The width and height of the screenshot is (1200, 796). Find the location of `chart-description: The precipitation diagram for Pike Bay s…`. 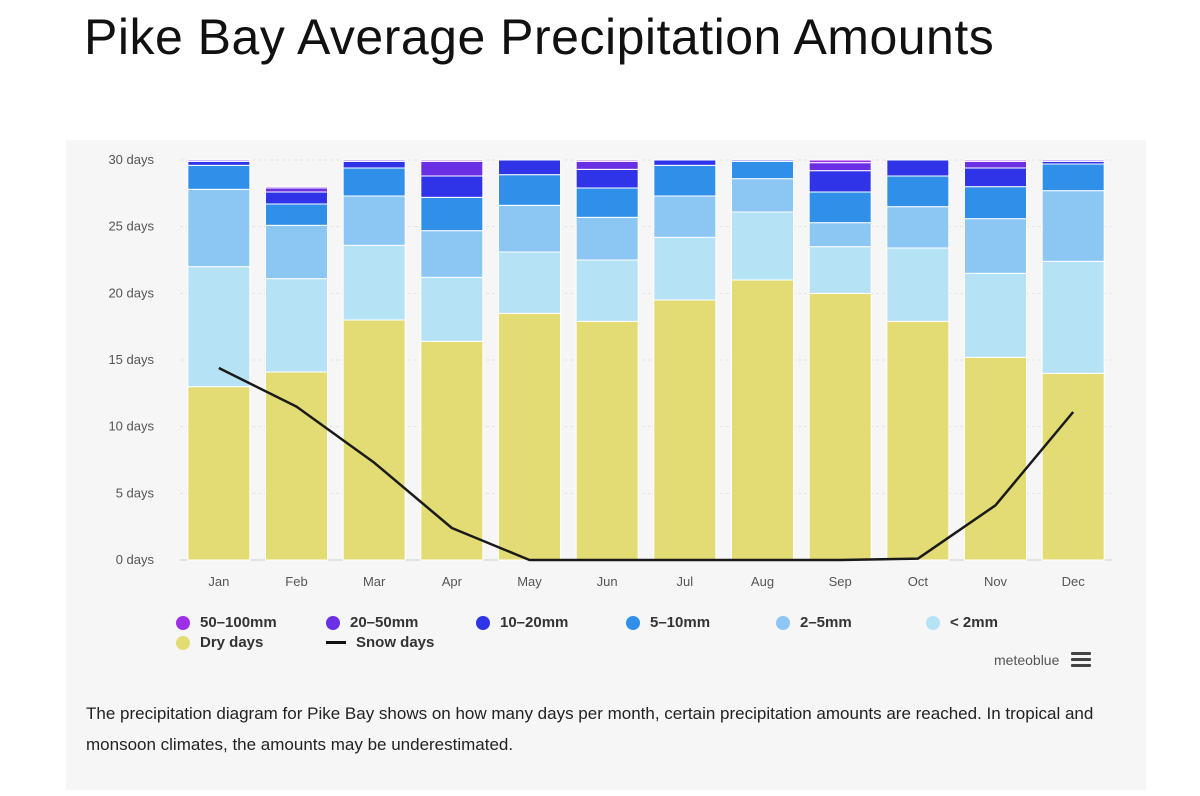

chart-description: The precipitation diagram for Pike Bay s… is located at coordinates (590, 729).